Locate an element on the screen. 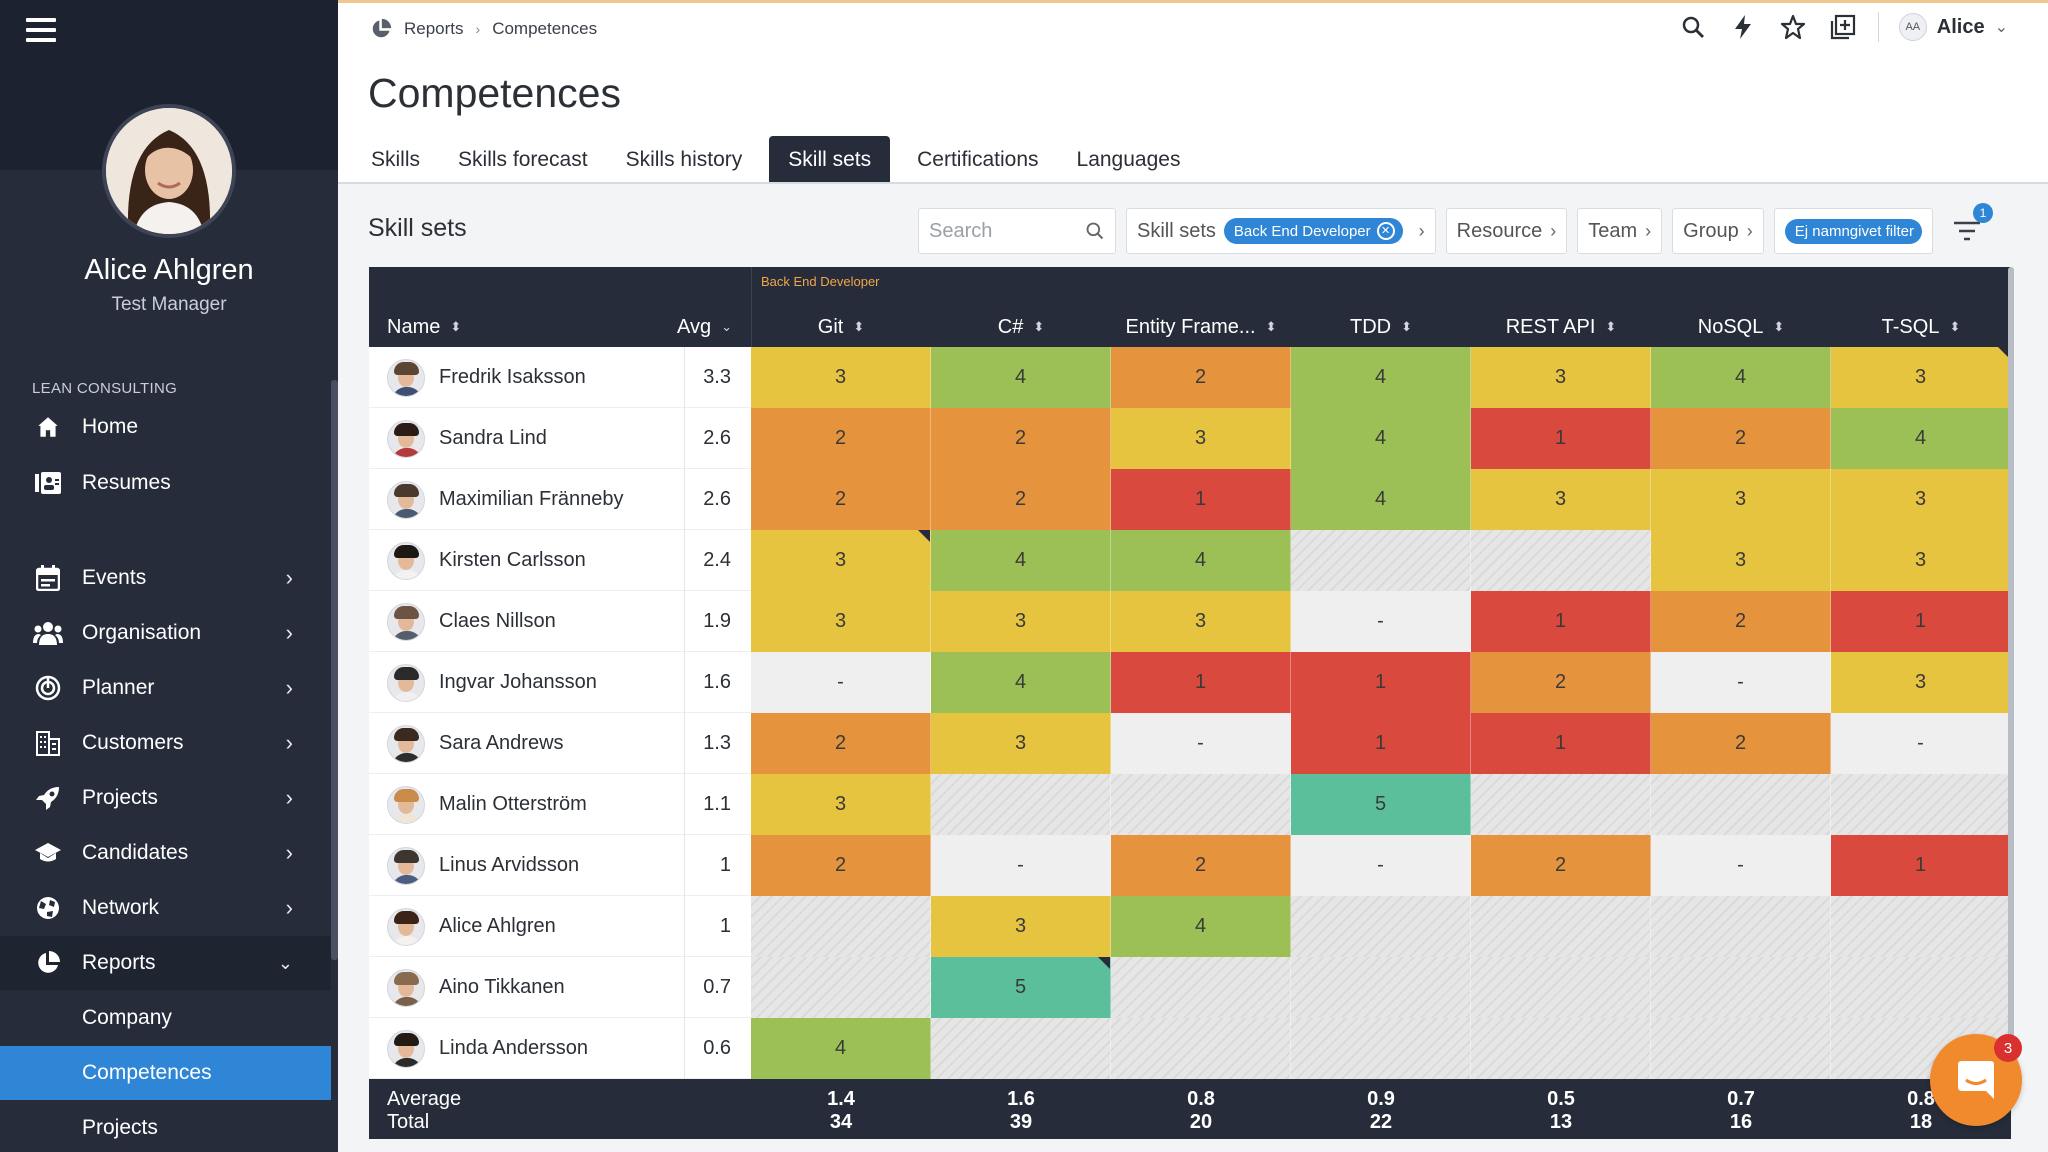  sidebar-item-candidates: Candidates › is located at coordinates (165, 853).